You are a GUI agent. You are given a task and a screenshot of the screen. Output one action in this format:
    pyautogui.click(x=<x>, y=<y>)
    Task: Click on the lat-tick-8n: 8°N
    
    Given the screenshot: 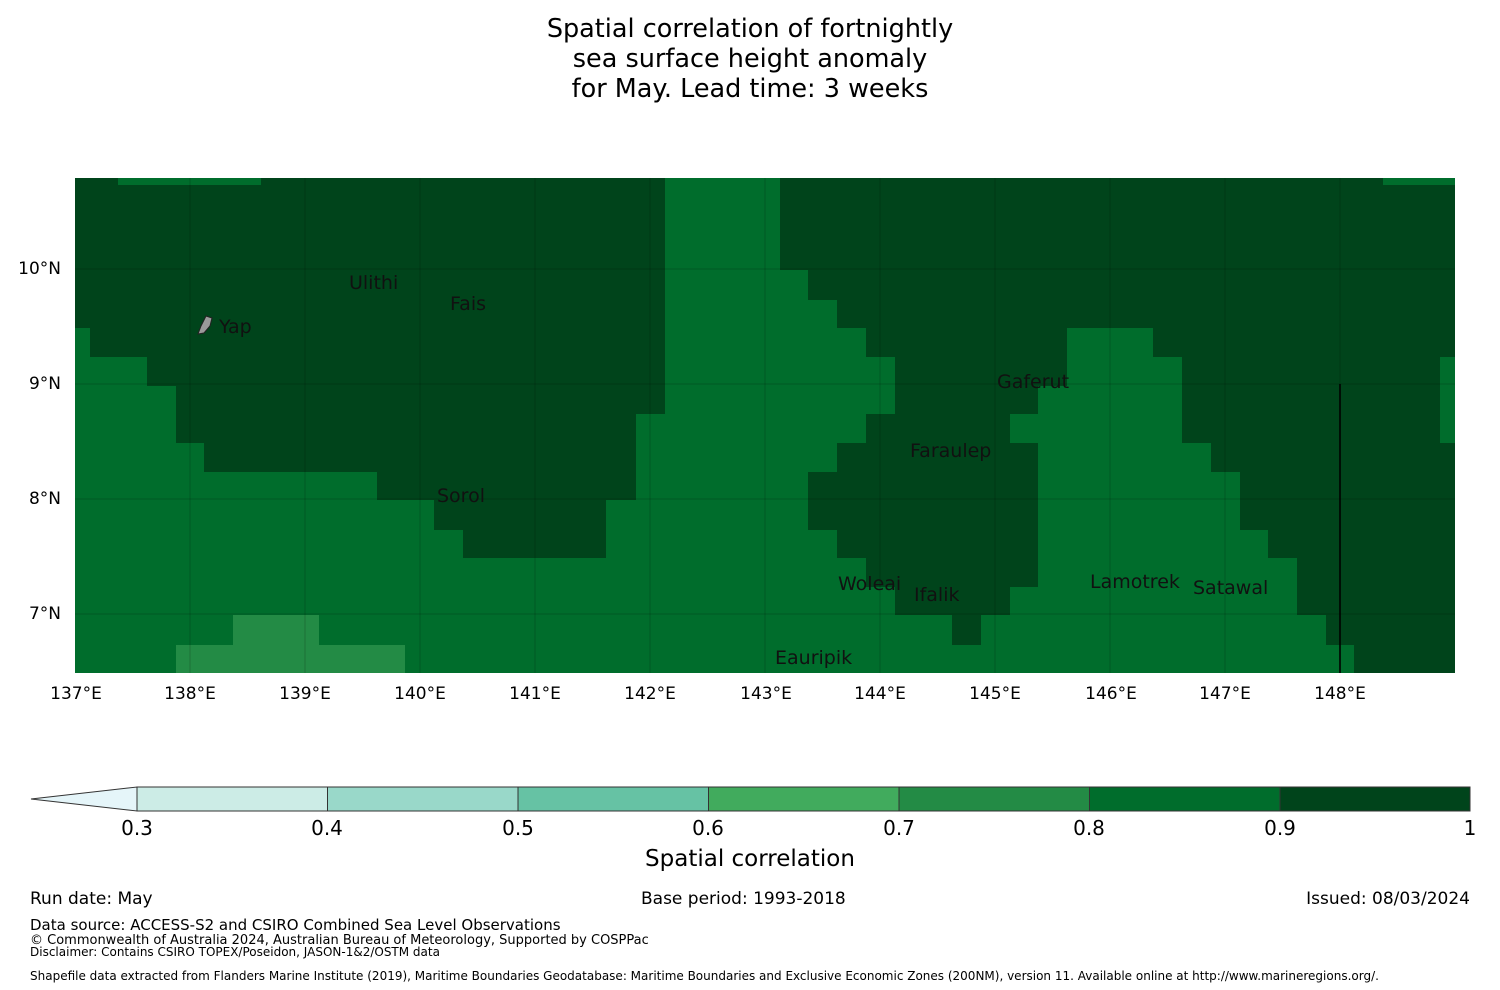 What is the action you would take?
    pyautogui.click(x=44, y=499)
    